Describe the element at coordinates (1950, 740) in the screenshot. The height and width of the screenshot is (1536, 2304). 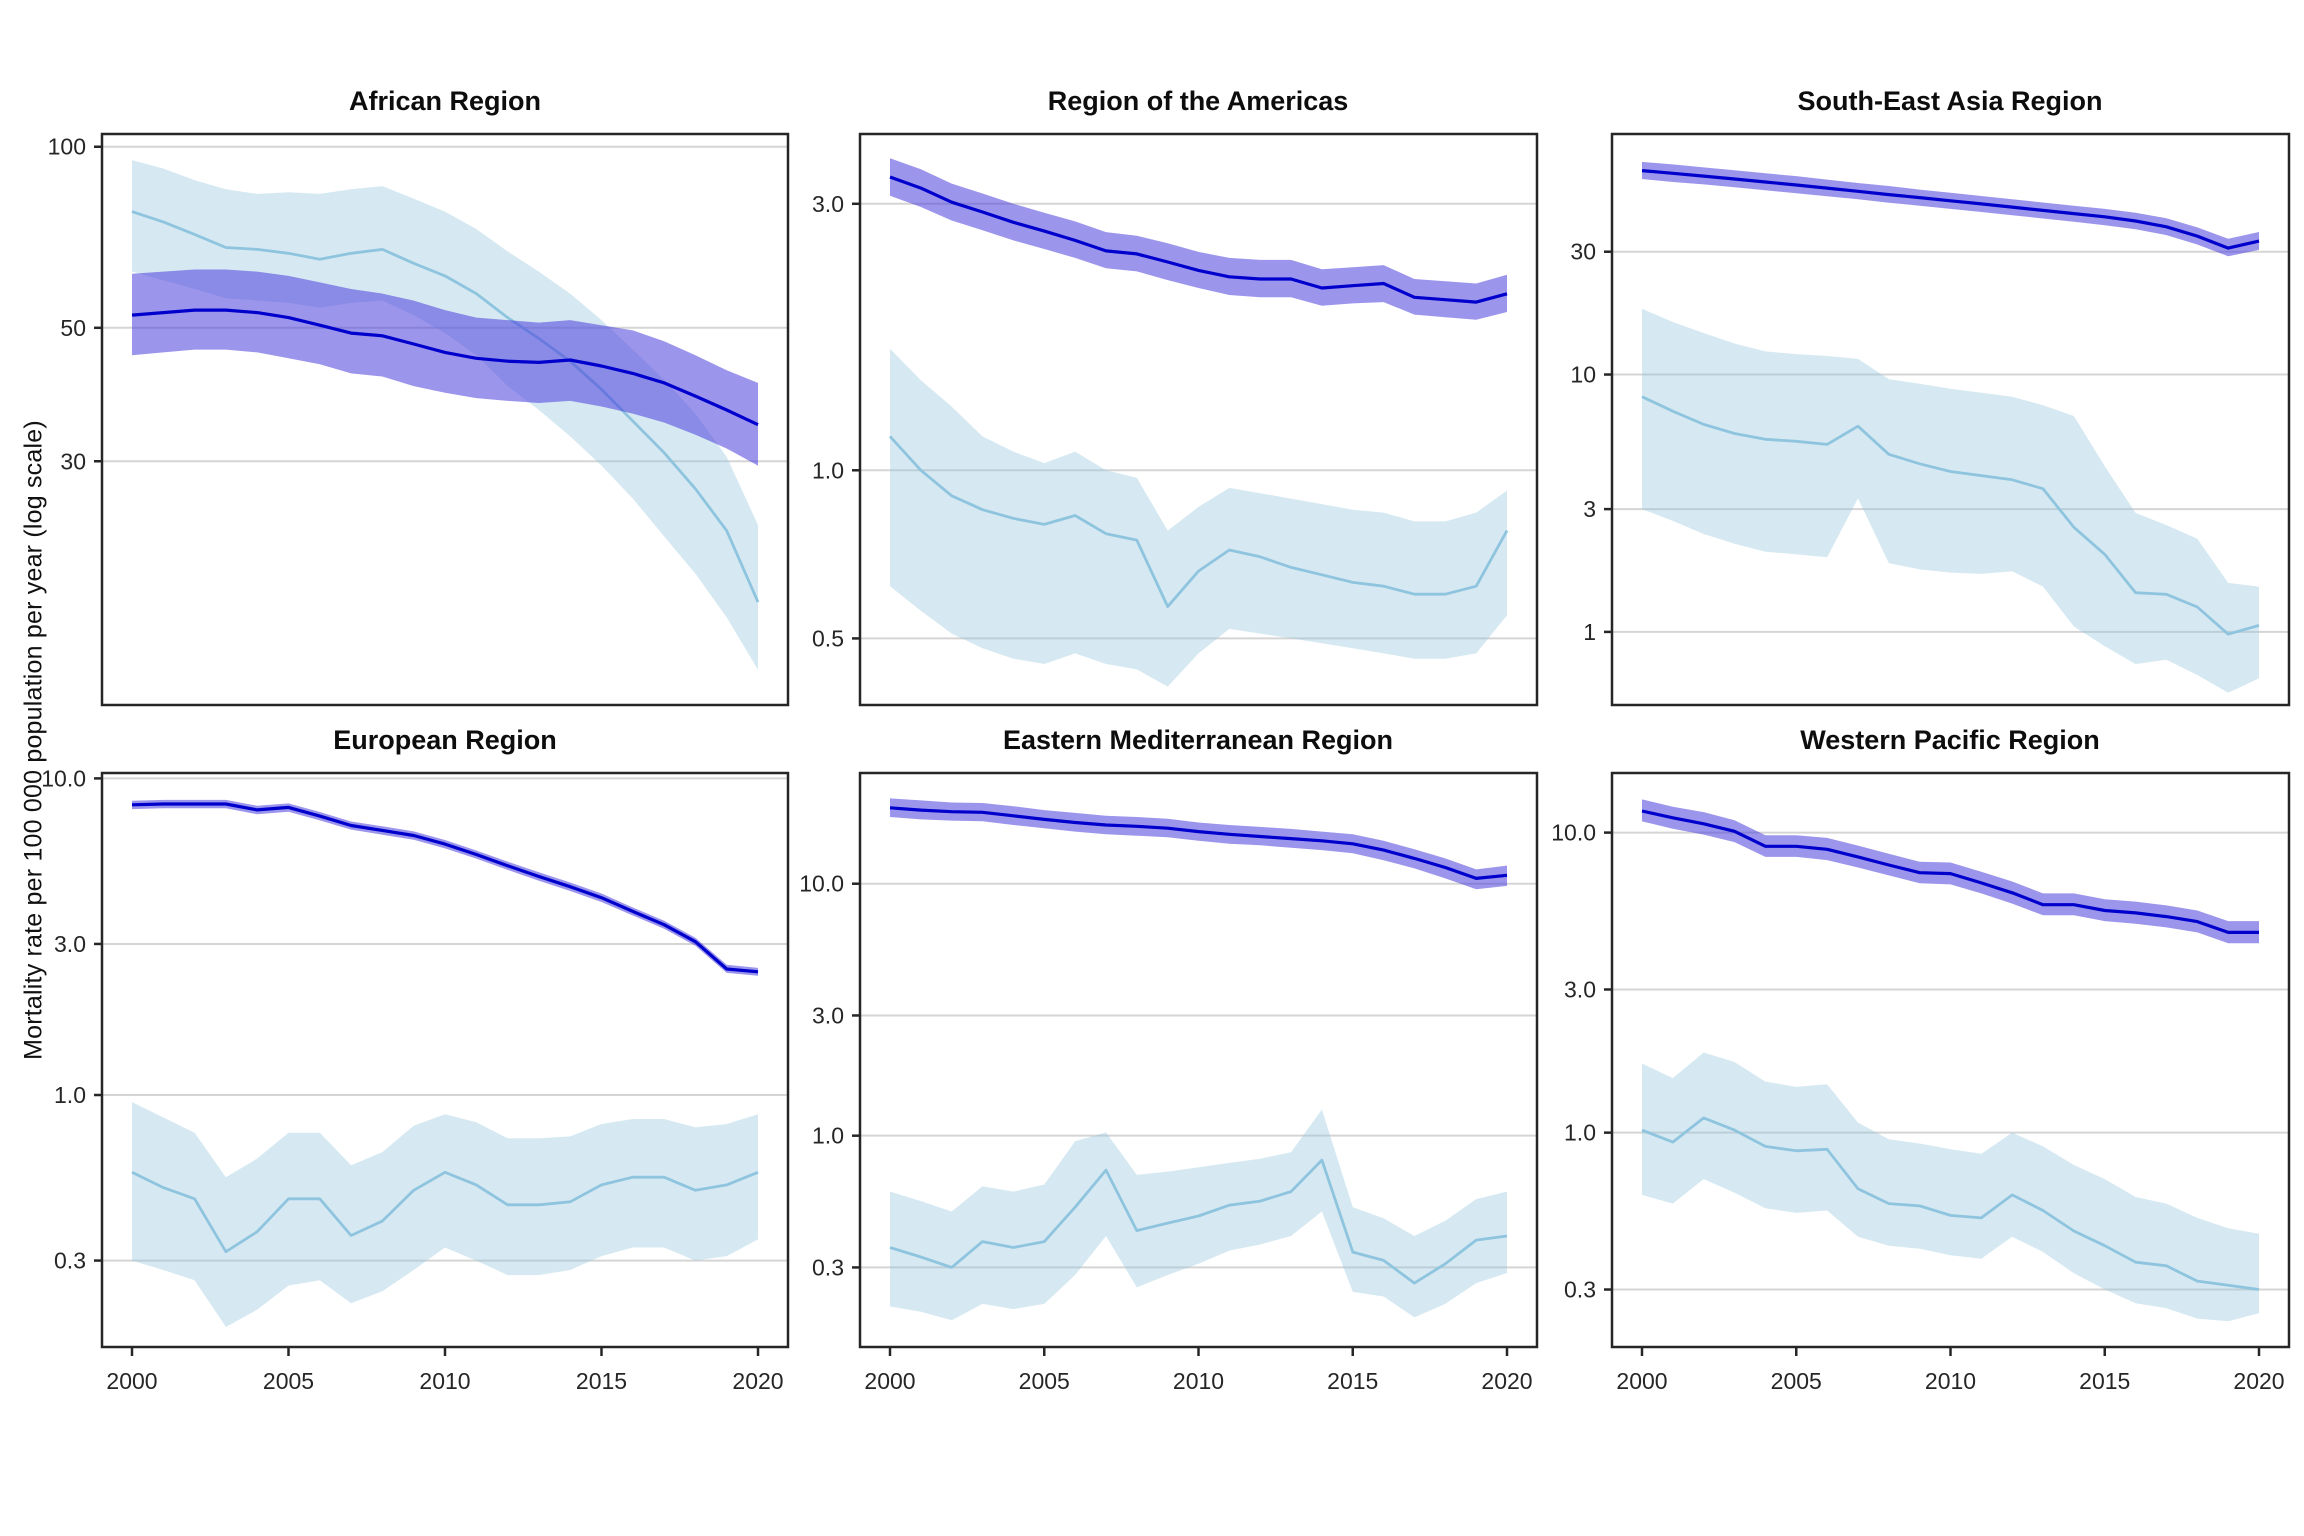
I see `panel-title-western-pacific-region: Western Pacific Region` at that location.